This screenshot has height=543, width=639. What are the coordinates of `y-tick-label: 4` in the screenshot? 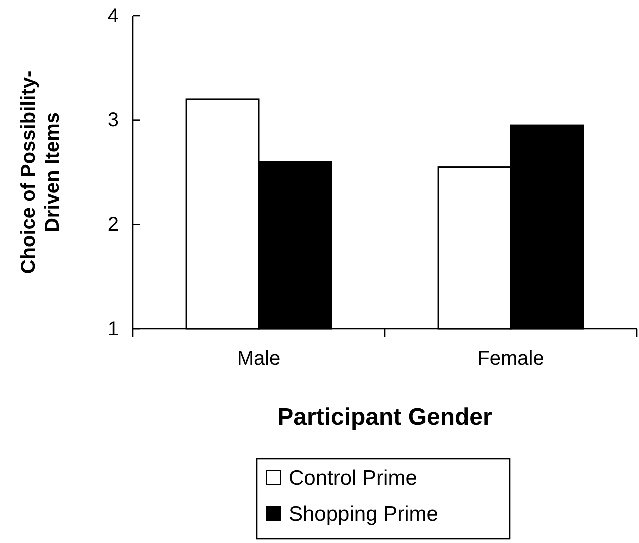 It's located at (113, 16).